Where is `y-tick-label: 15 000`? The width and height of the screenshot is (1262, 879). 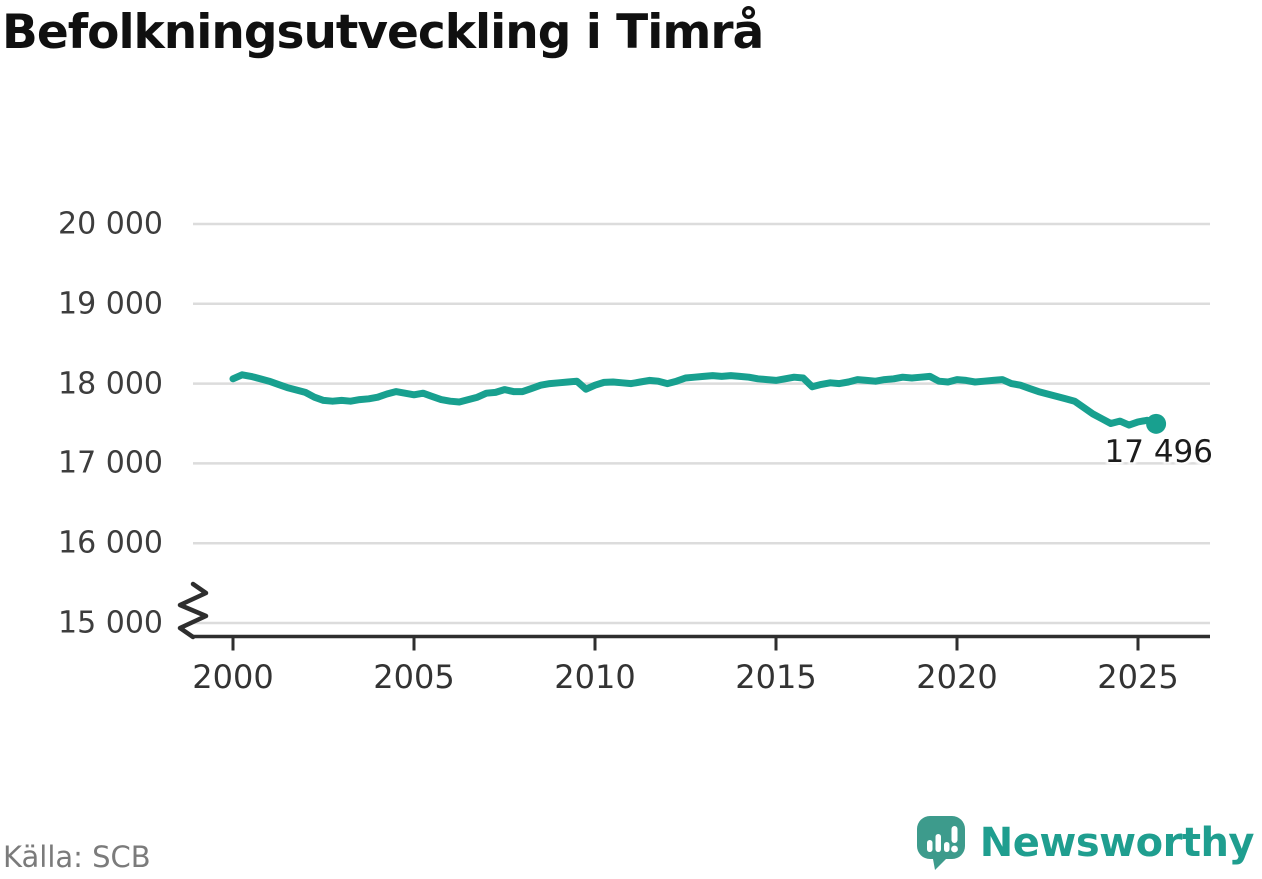
y-tick-label: 15 000 is located at coordinates (110, 623).